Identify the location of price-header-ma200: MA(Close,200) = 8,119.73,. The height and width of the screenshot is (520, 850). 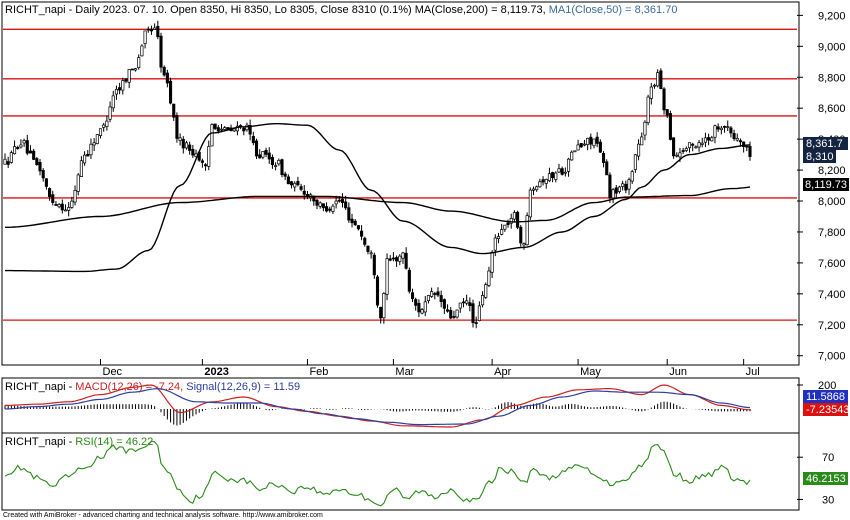
(482, 10).